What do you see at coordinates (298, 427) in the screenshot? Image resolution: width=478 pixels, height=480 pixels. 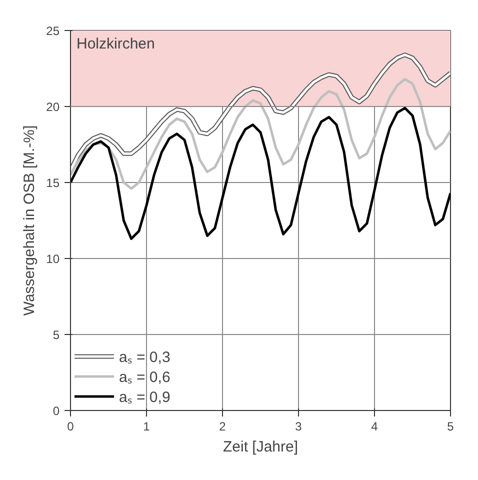 I see `x-tick-label: 3` at bounding box center [298, 427].